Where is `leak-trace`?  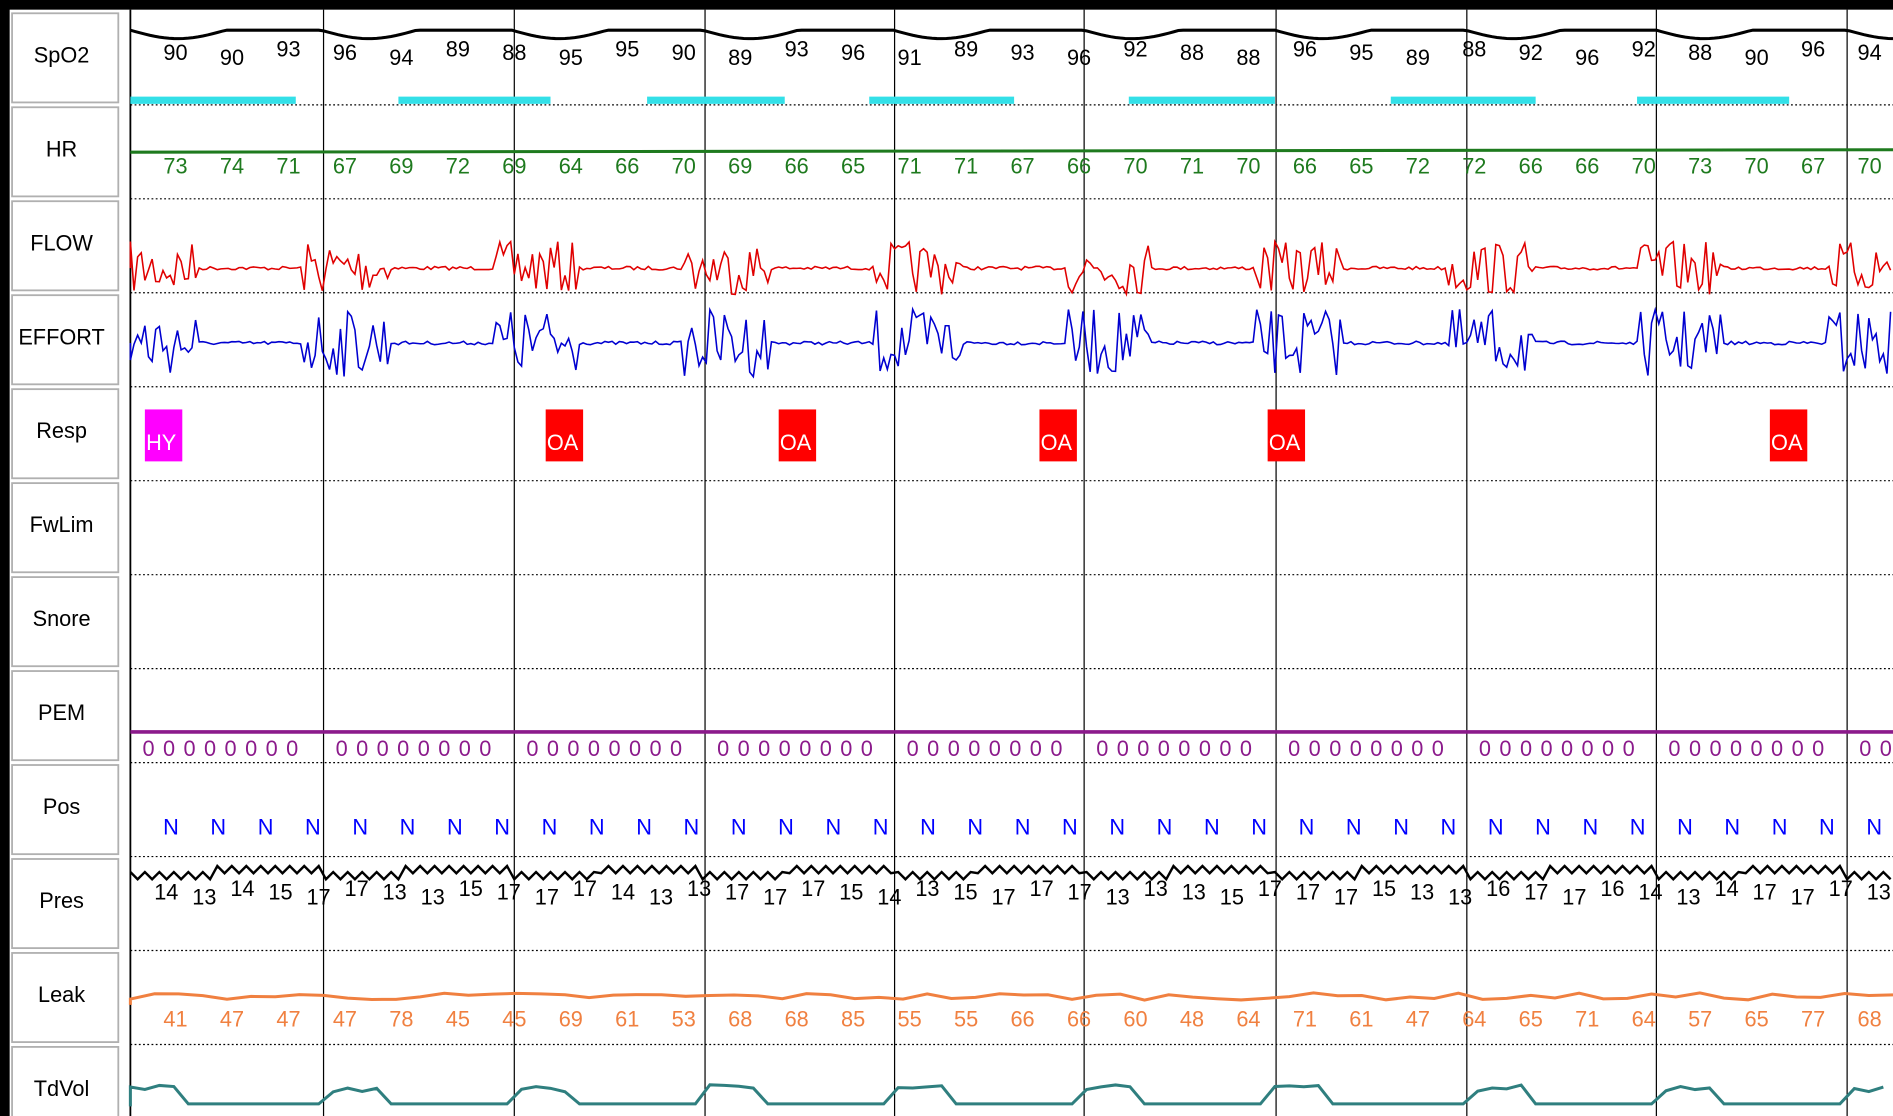 leak-trace is located at coordinates (1010, 998).